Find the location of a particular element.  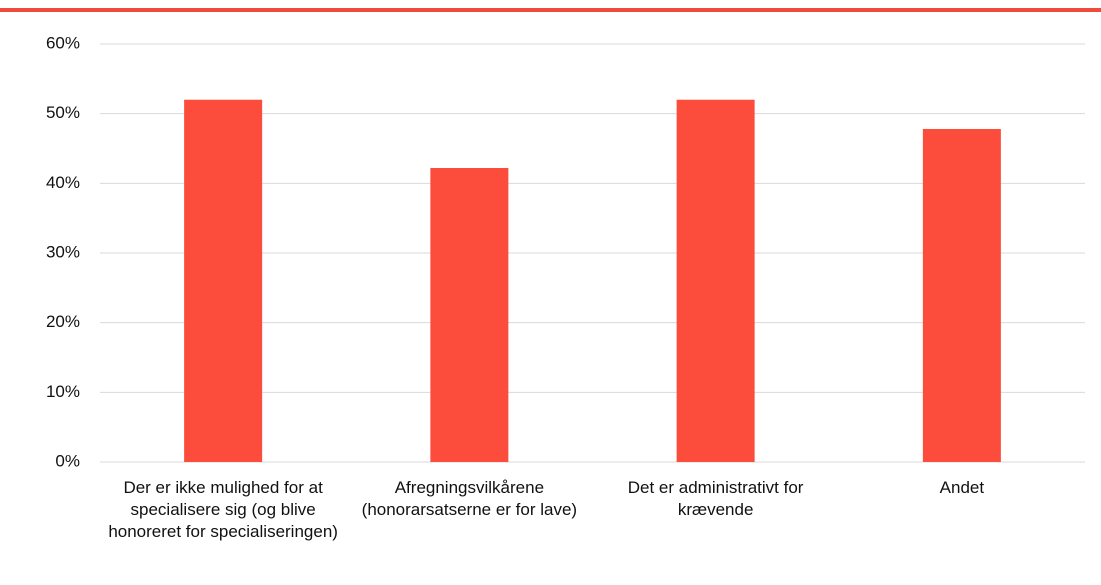

y-tick-label: 30% is located at coordinates (63, 251).